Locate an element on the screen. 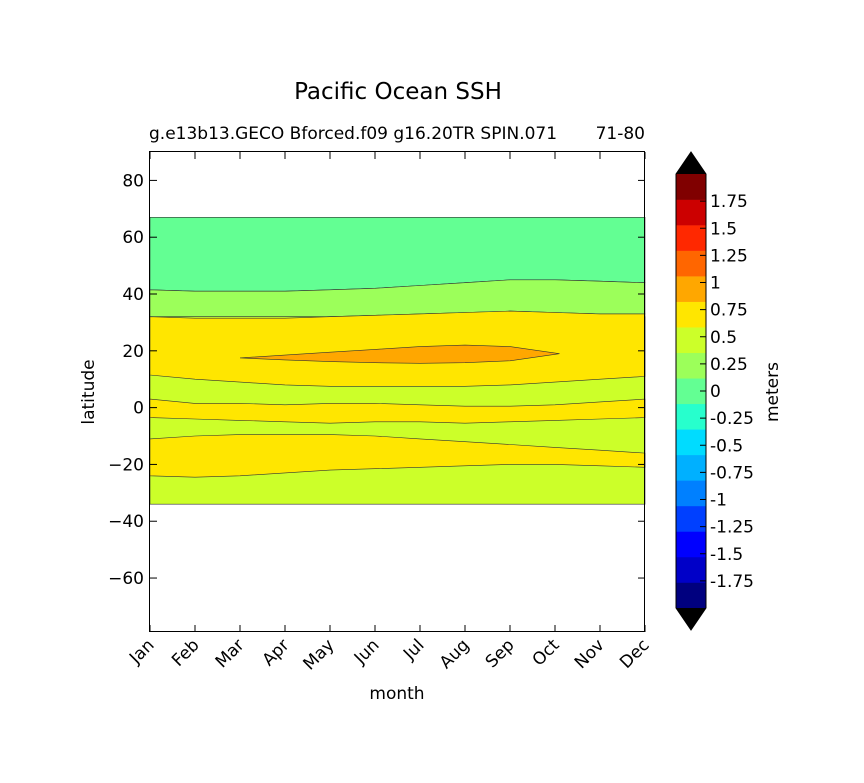 Image resolution: width=864 pixels, height=783 pixels. colorbar-tick-label: 0.75 is located at coordinates (729, 311).